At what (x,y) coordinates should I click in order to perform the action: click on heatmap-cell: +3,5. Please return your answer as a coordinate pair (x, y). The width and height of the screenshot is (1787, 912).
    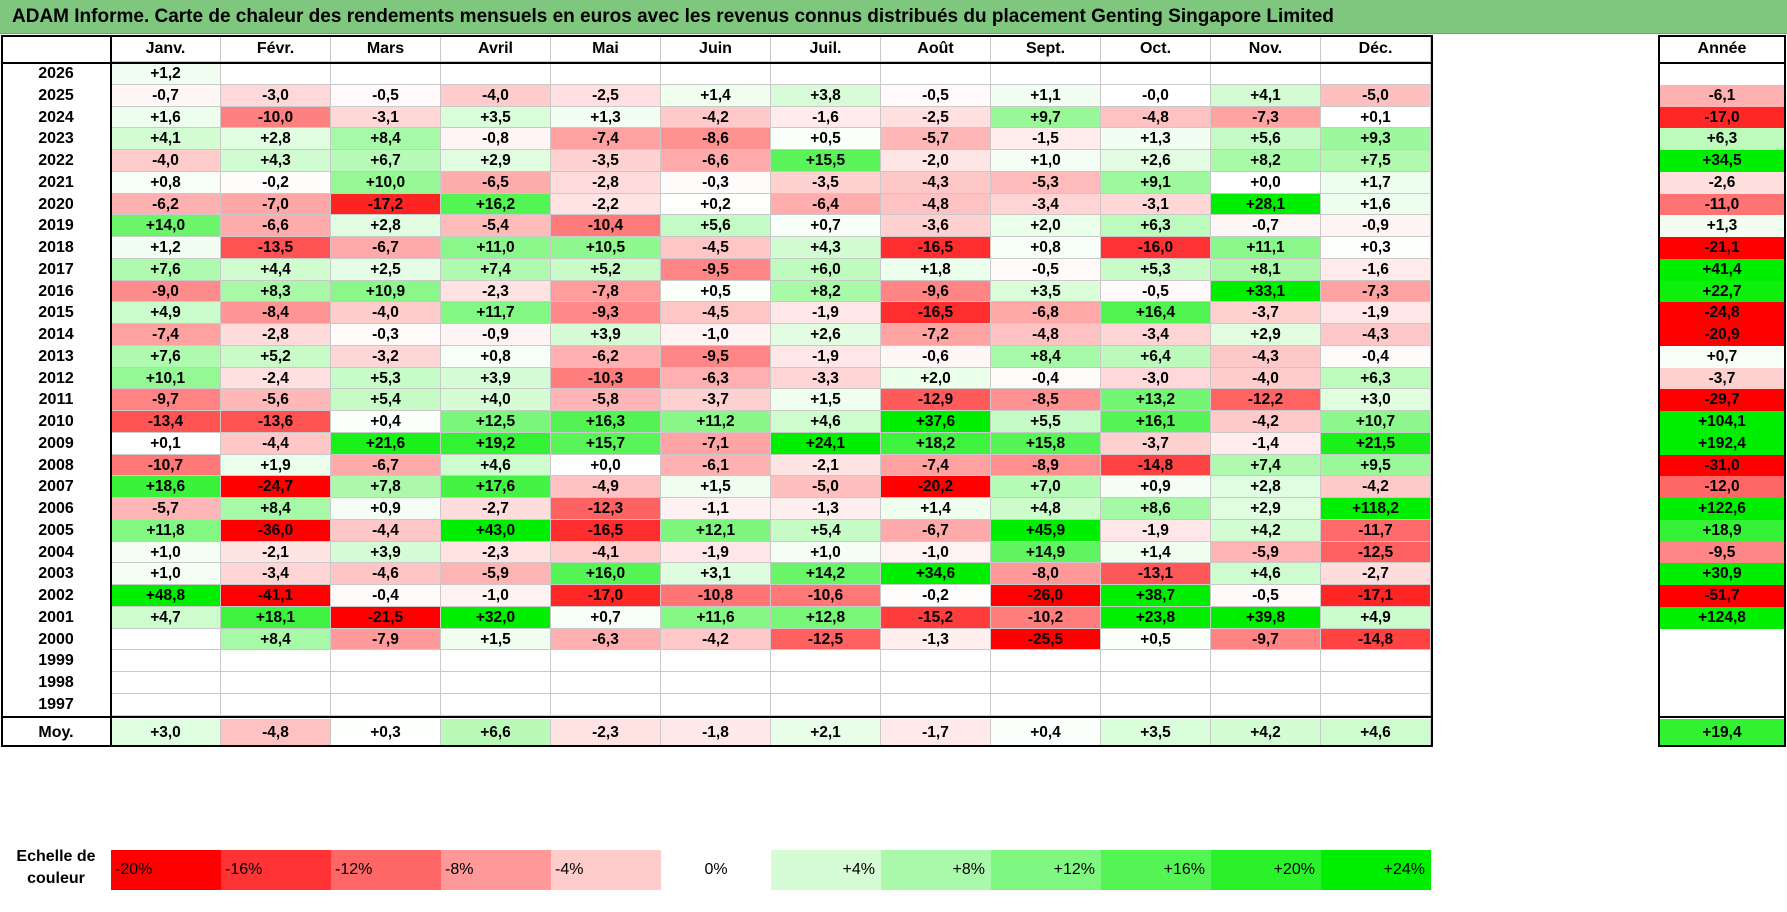
    Looking at the image, I should click on (1046, 291).